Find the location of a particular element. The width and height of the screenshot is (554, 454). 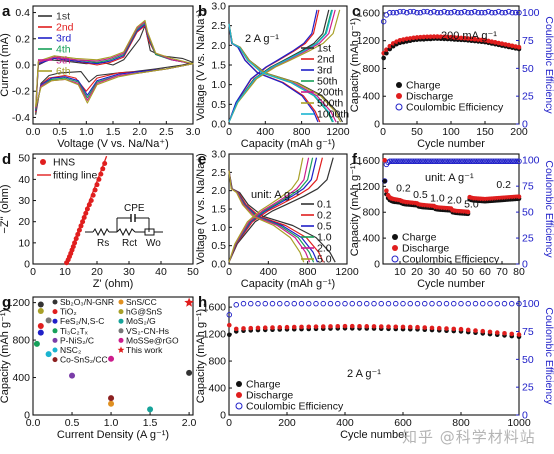

discharge-curve-5.0 is located at coordinates (266, 216).